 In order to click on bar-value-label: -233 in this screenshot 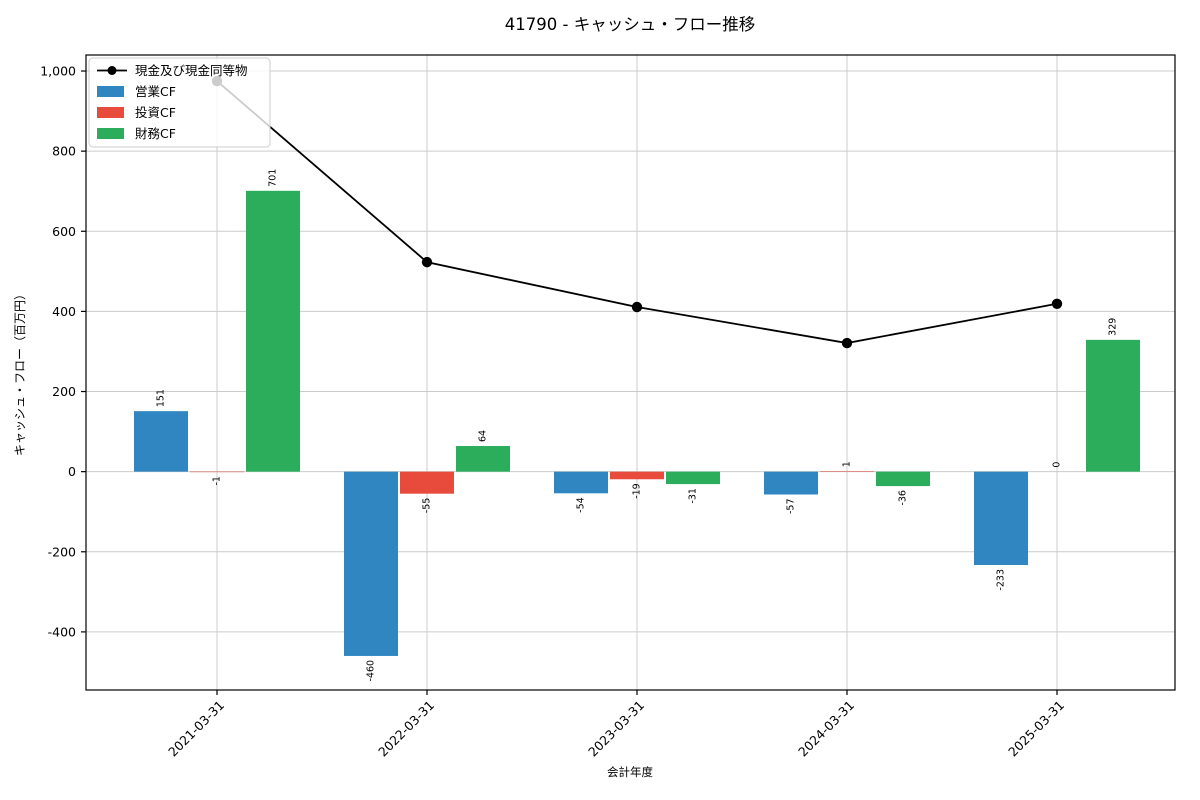, I will do `click(1001, 580)`.